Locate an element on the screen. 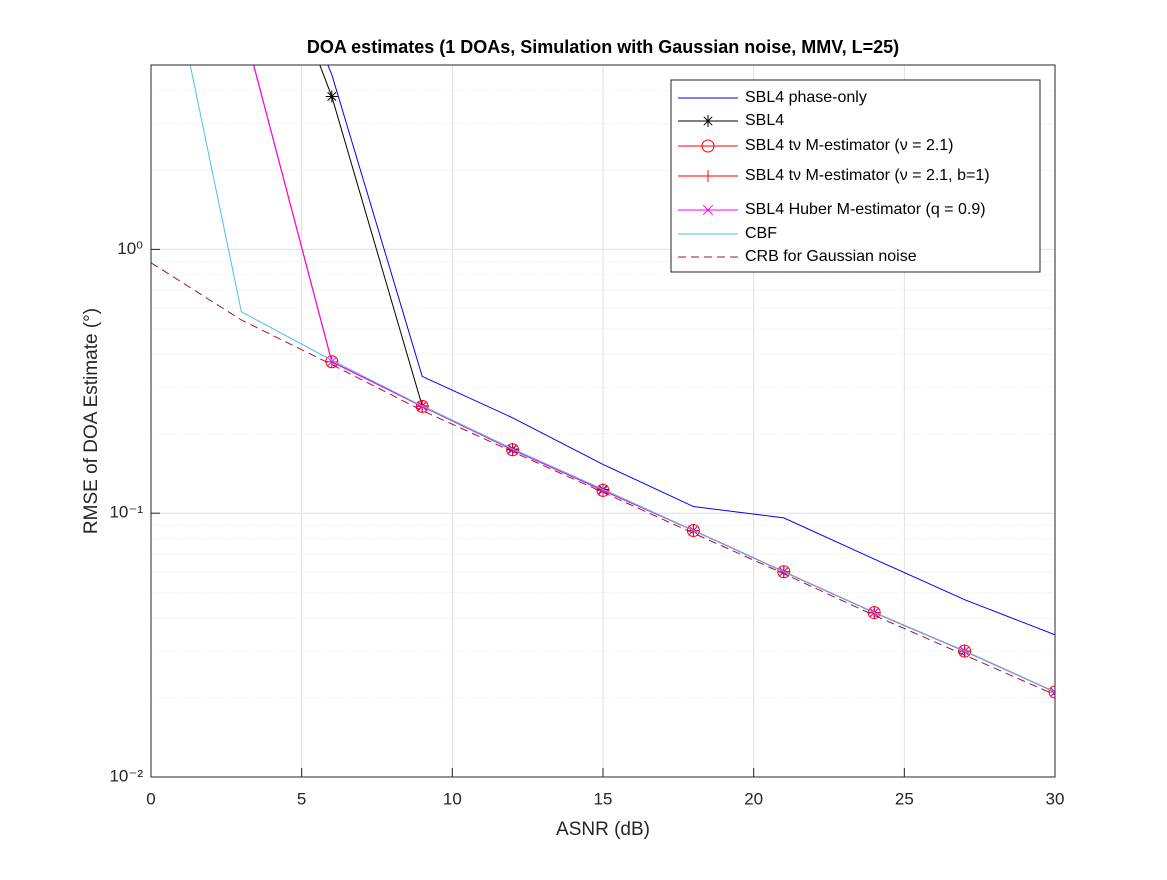 This screenshot has width=1167, height=880. x-tick-label: 30 is located at coordinates (1055, 798).